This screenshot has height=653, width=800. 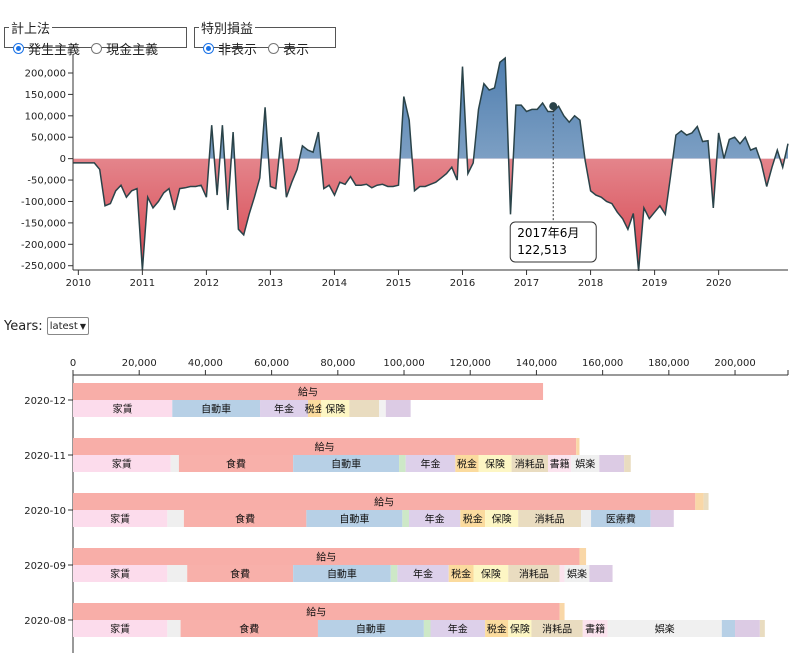 I want to click on special-gains-legend: 特別損益, so click(x=227, y=29).